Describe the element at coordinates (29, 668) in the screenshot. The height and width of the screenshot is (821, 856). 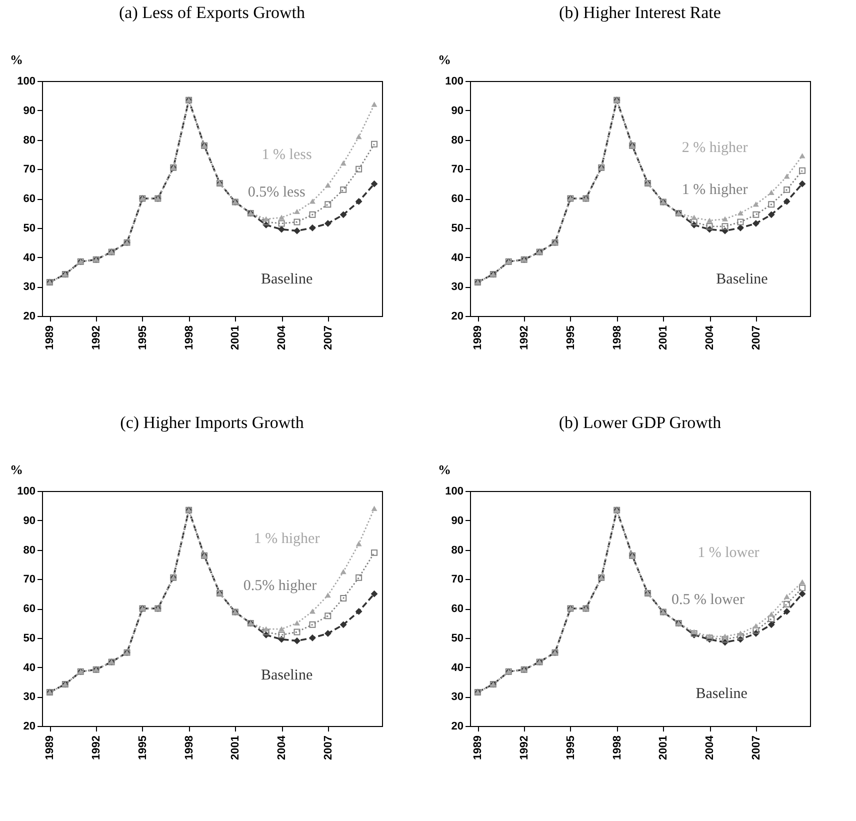
I see `y-tick-label: 40` at that location.